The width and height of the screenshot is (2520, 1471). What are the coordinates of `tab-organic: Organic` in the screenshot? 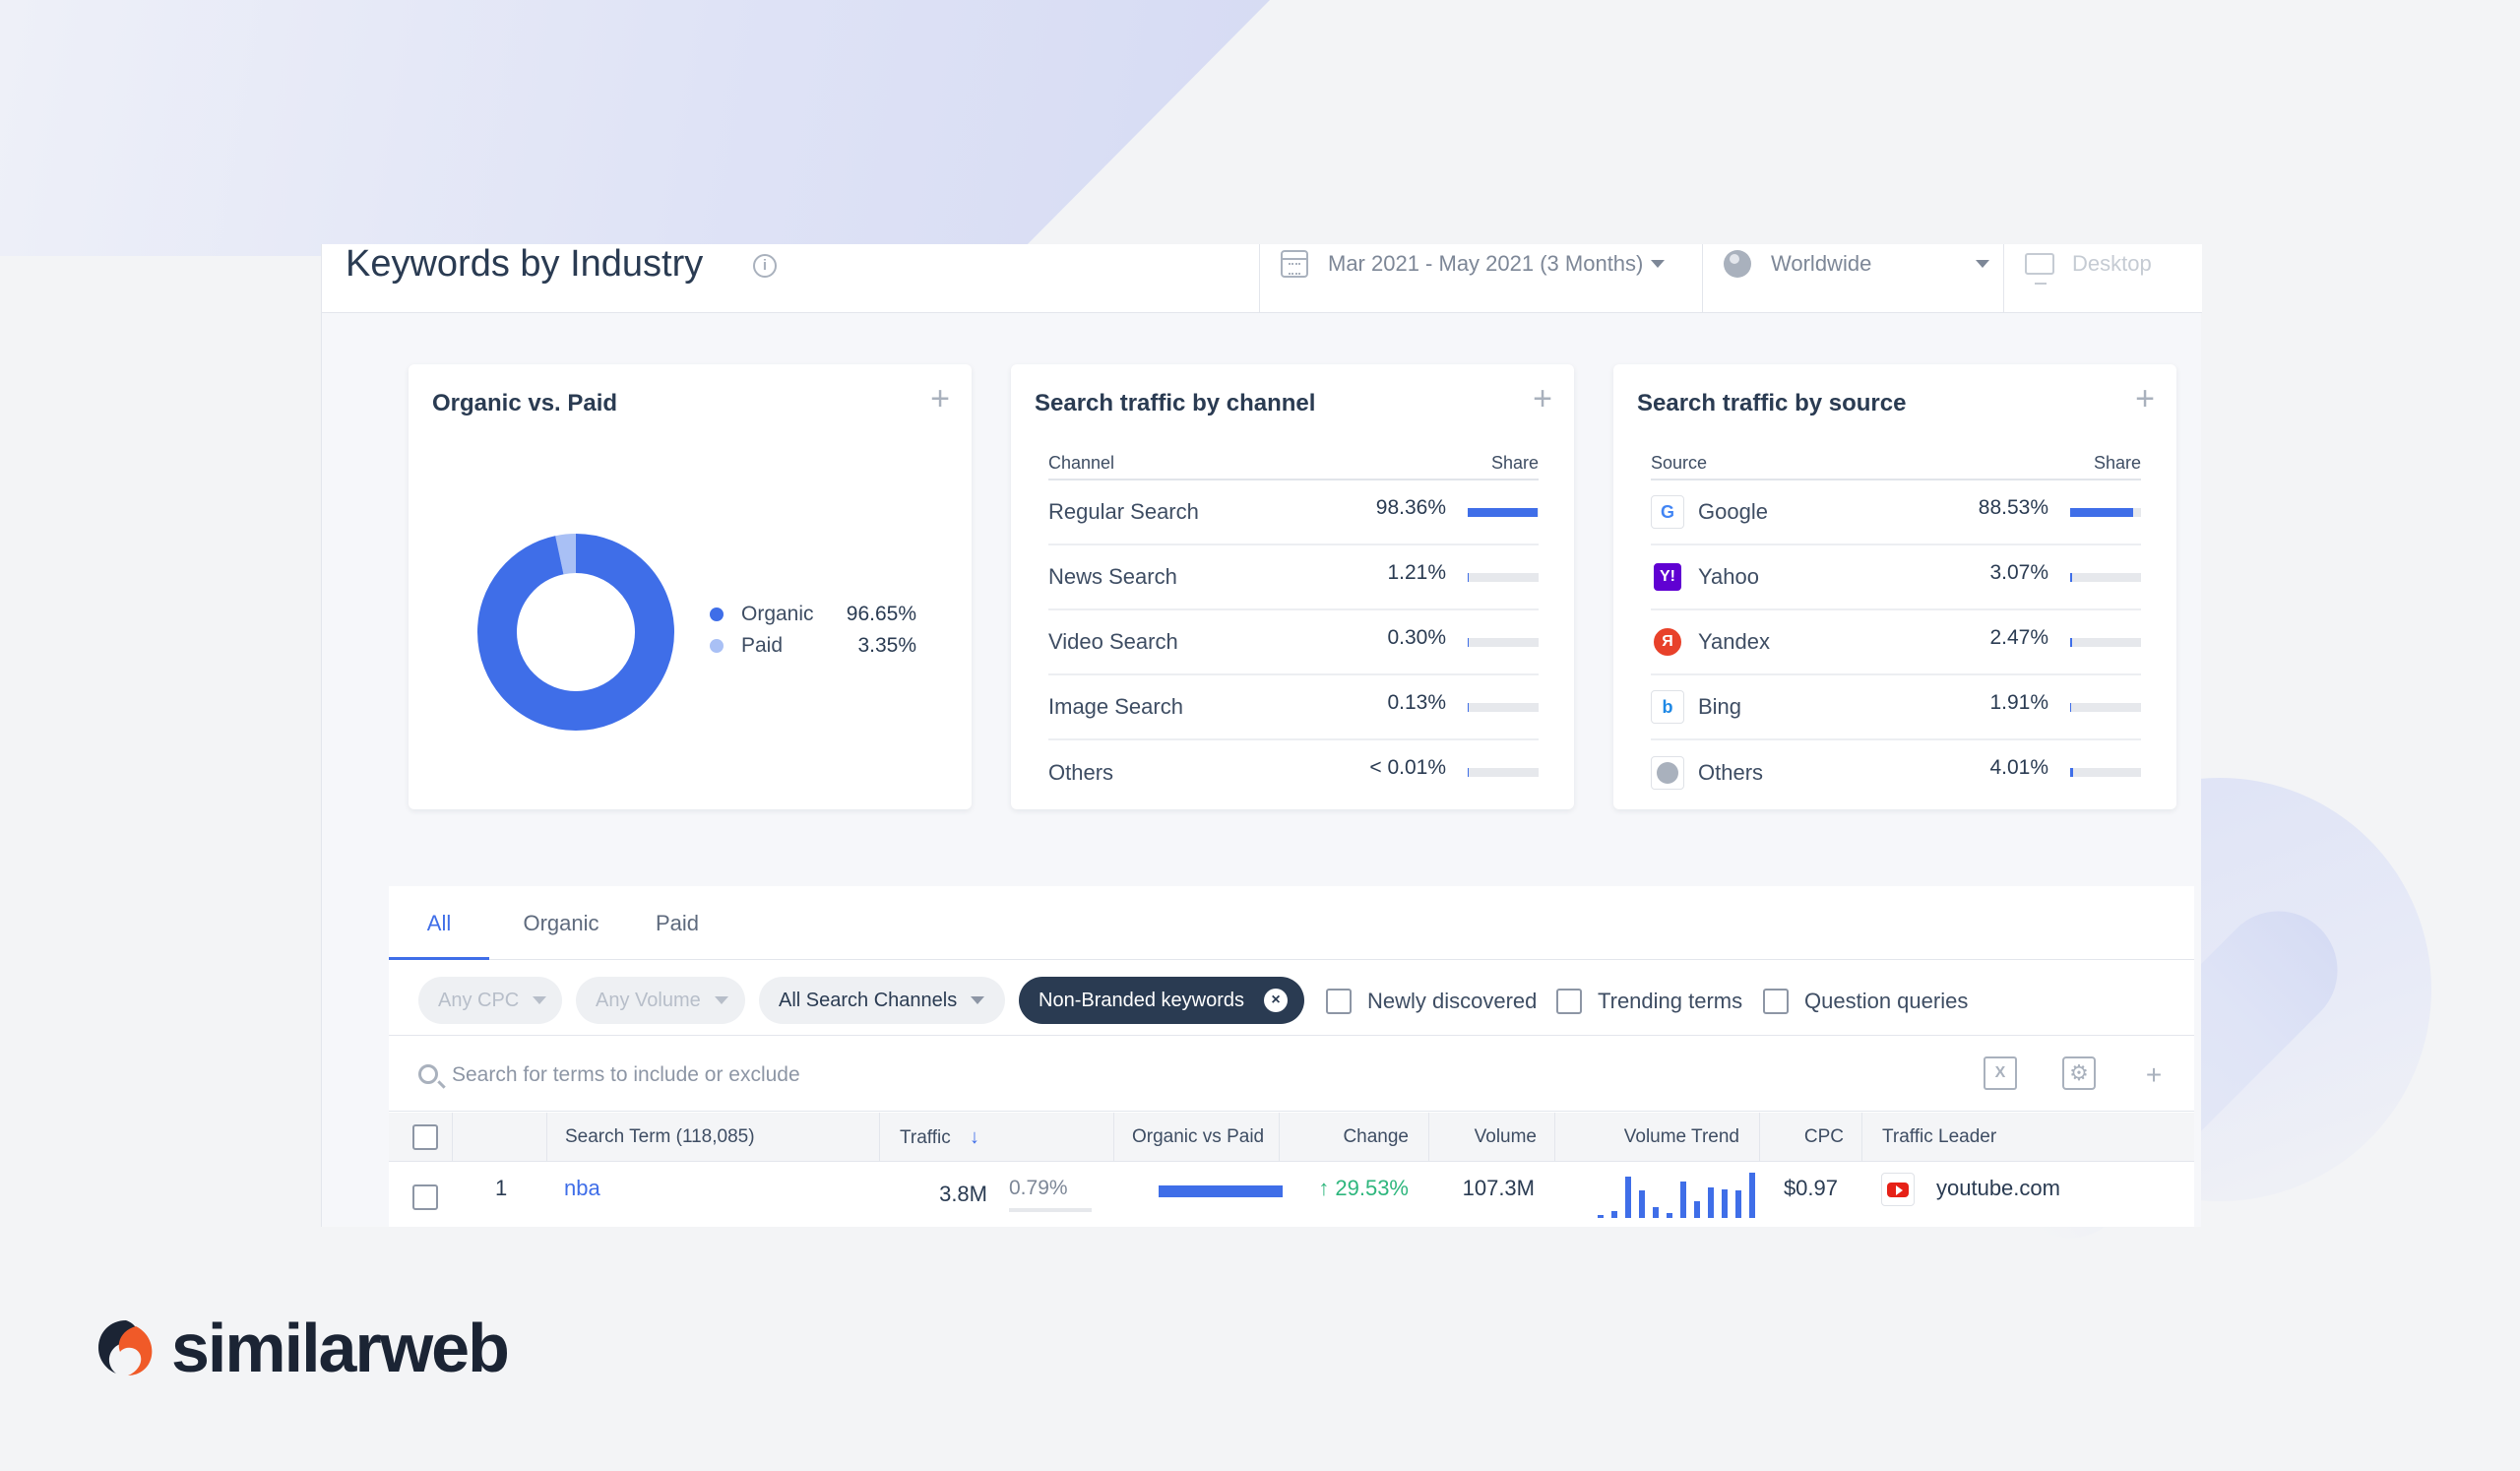 It's located at (561, 923).